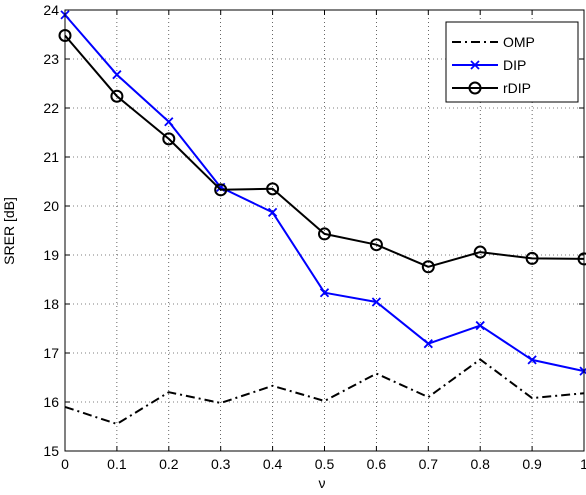  What do you see at coordinates (583, 464) in the screenshot?
I see `x-tick-label: 1` at bounding box center [583, 464].